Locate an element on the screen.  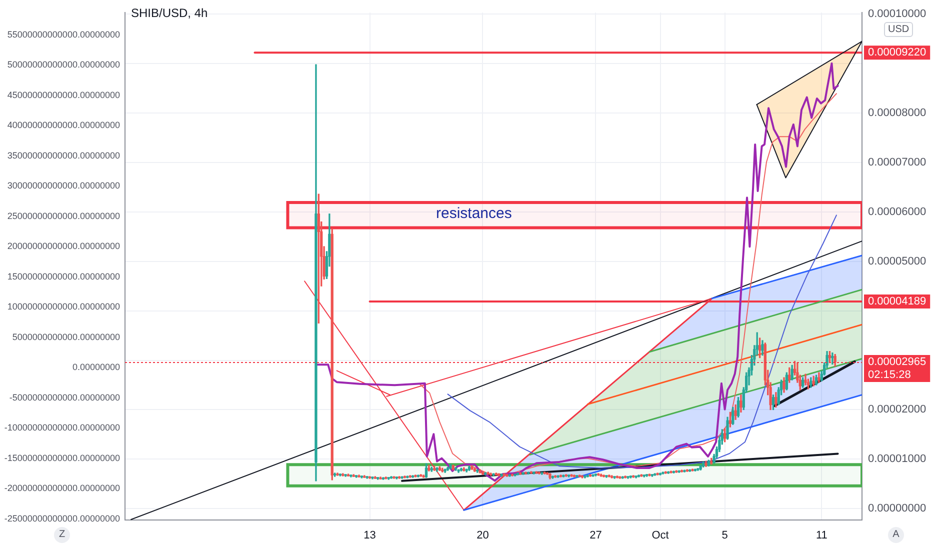
y-tick-label: 0.00000000 is located at coordinates (897, 508).